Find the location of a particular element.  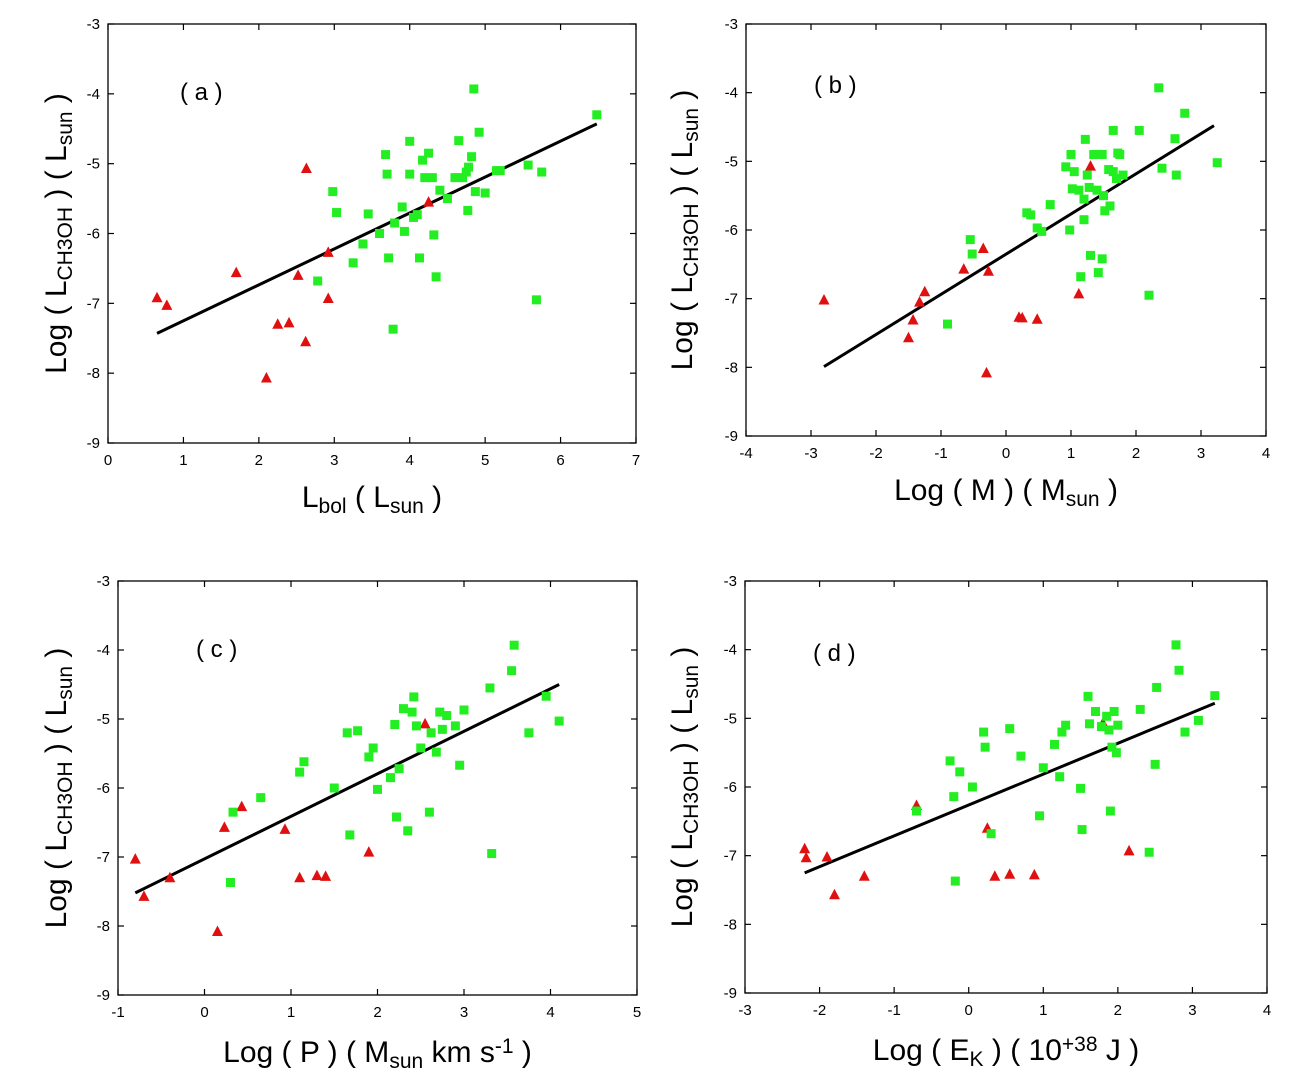

x-tick-label: 2 is located at coordinates (377, 1012).